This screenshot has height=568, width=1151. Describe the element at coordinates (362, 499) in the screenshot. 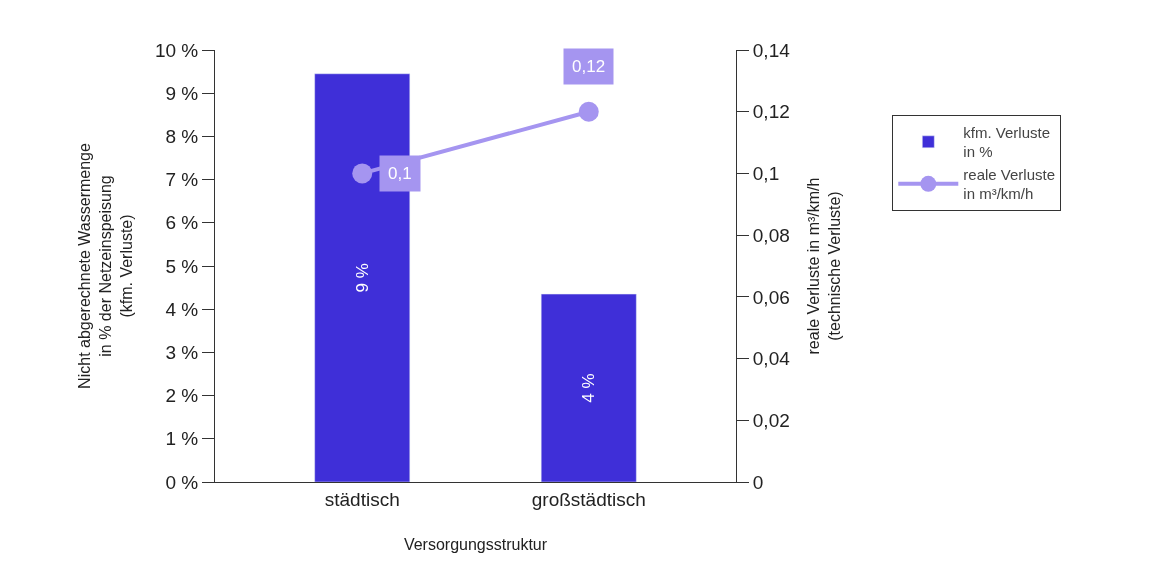

I see `x-tick-label: städtisch` at that location.